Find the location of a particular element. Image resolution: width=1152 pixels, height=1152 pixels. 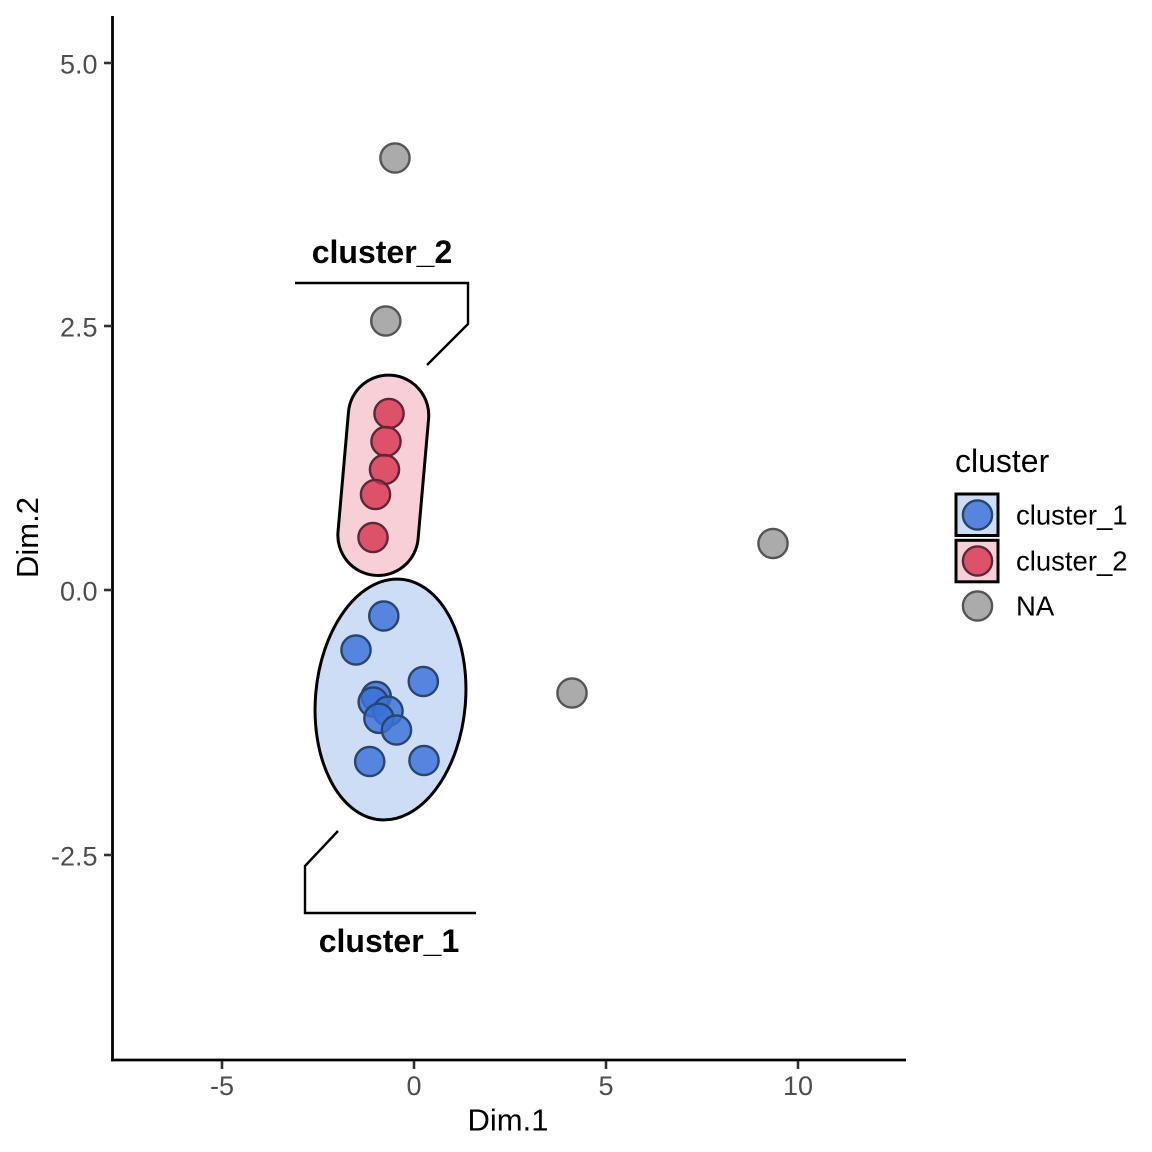

svg-text: Dim.1 is located at coordinates (508, 1120).